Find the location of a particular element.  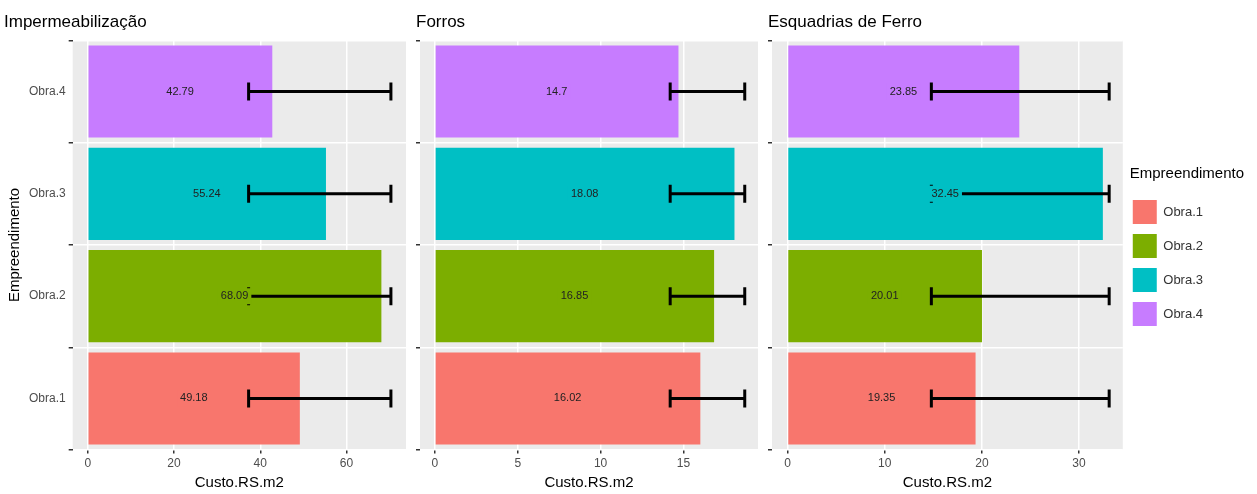

chart-title: Forros is located at coordinates (441, 21).